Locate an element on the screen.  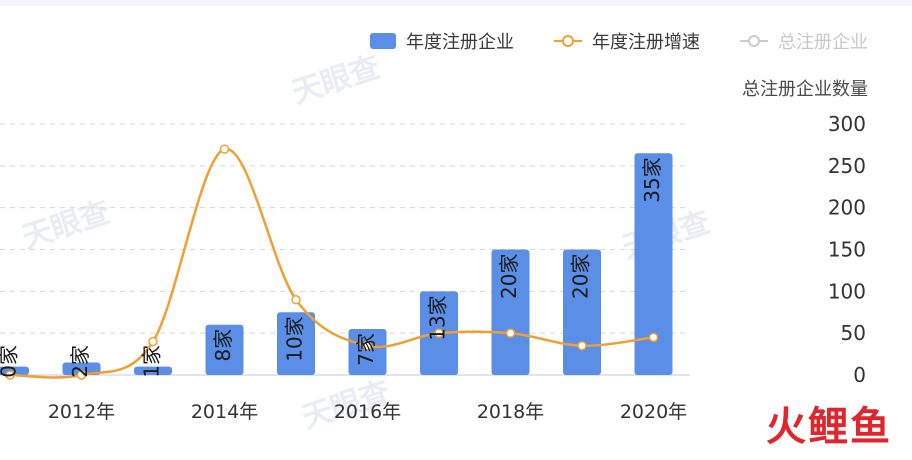
bar-2019 is located at coordinates (582, 312).